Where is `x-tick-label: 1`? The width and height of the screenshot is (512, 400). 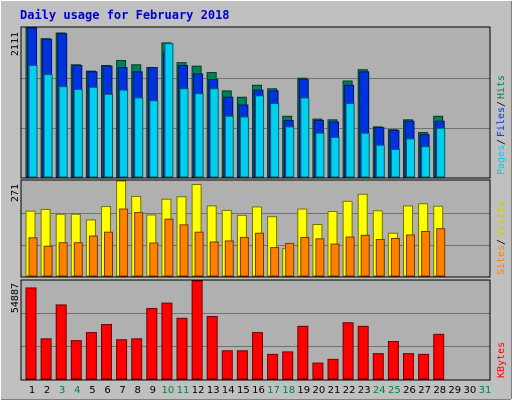
x-tick-label: 1 is located at coordinates (32, 390).